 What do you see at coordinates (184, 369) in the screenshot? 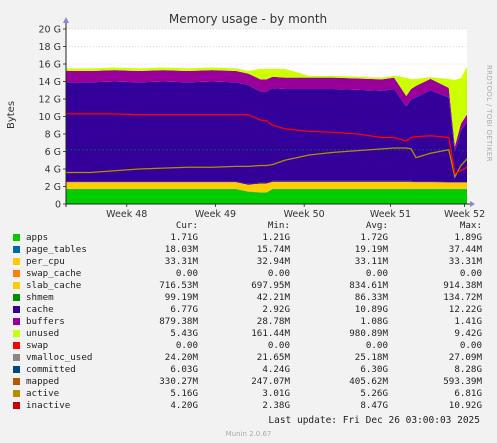
I see `legend-cur: 6.03G` at bounding box center [184, 369].